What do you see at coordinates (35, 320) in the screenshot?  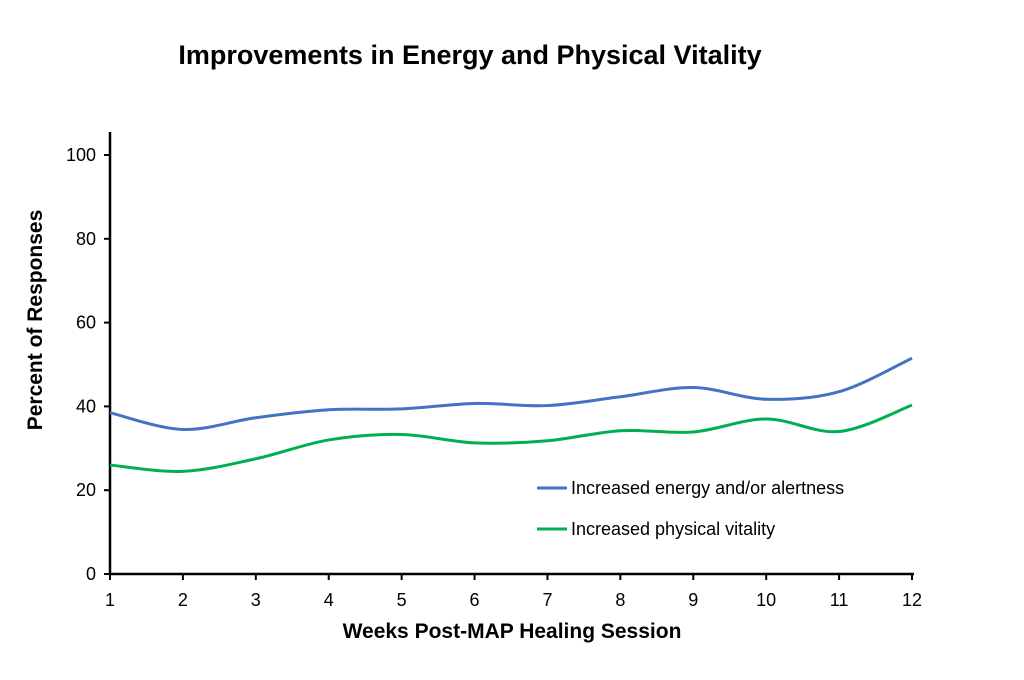 I see `y-axis-title: Percent of Responses` at bounding box center [35, 320].